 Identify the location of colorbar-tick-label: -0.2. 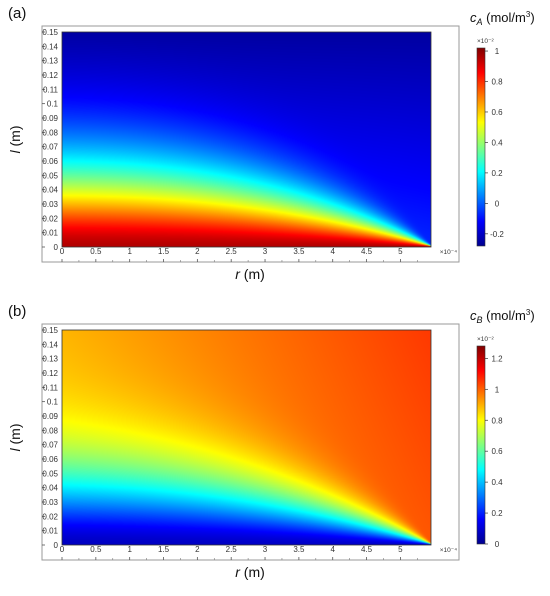
(497, 234).